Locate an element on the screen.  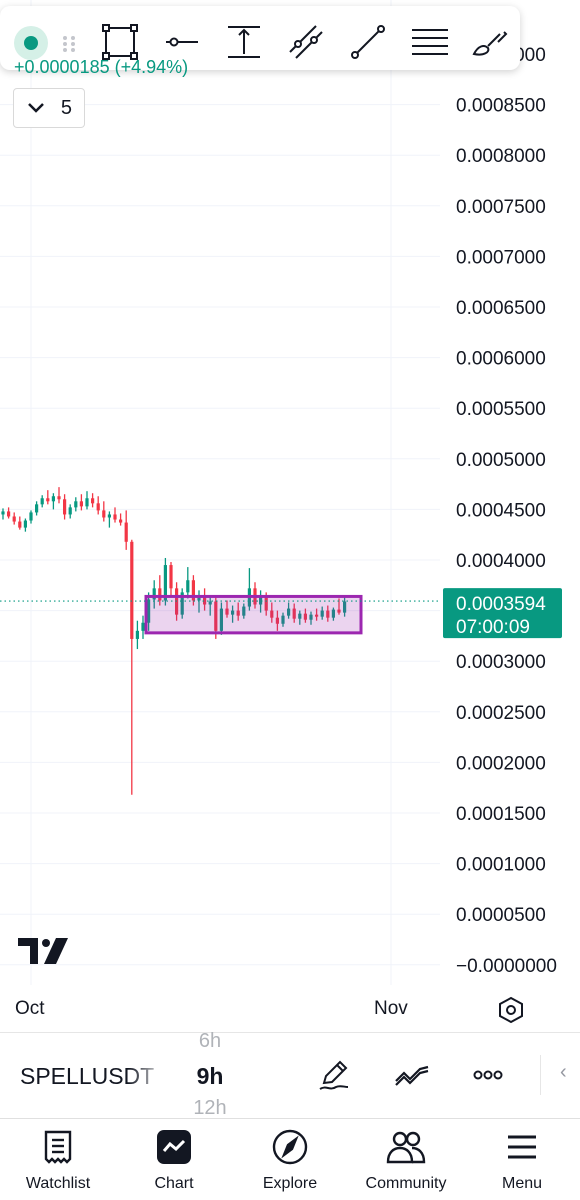
price-axis-label: 0.0002000 is located at coordinates (501, 763).